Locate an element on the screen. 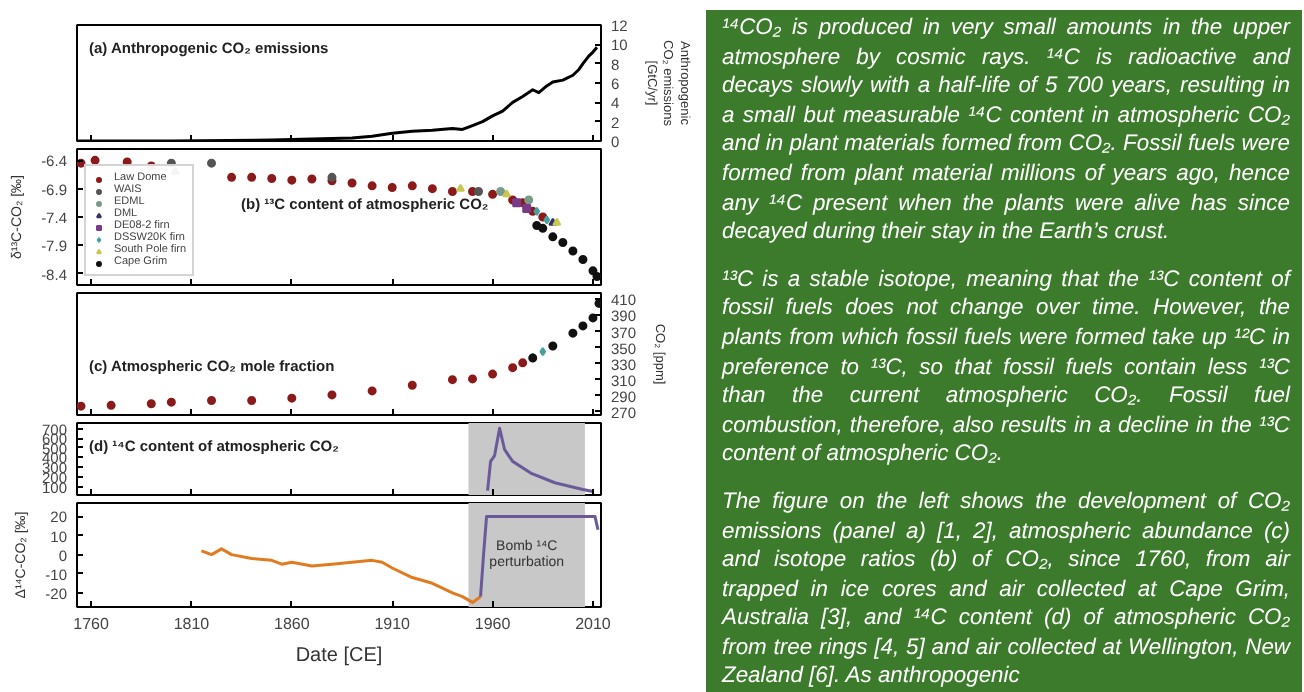  x-tick-label: 1960 is located at coordinates (493, 624).